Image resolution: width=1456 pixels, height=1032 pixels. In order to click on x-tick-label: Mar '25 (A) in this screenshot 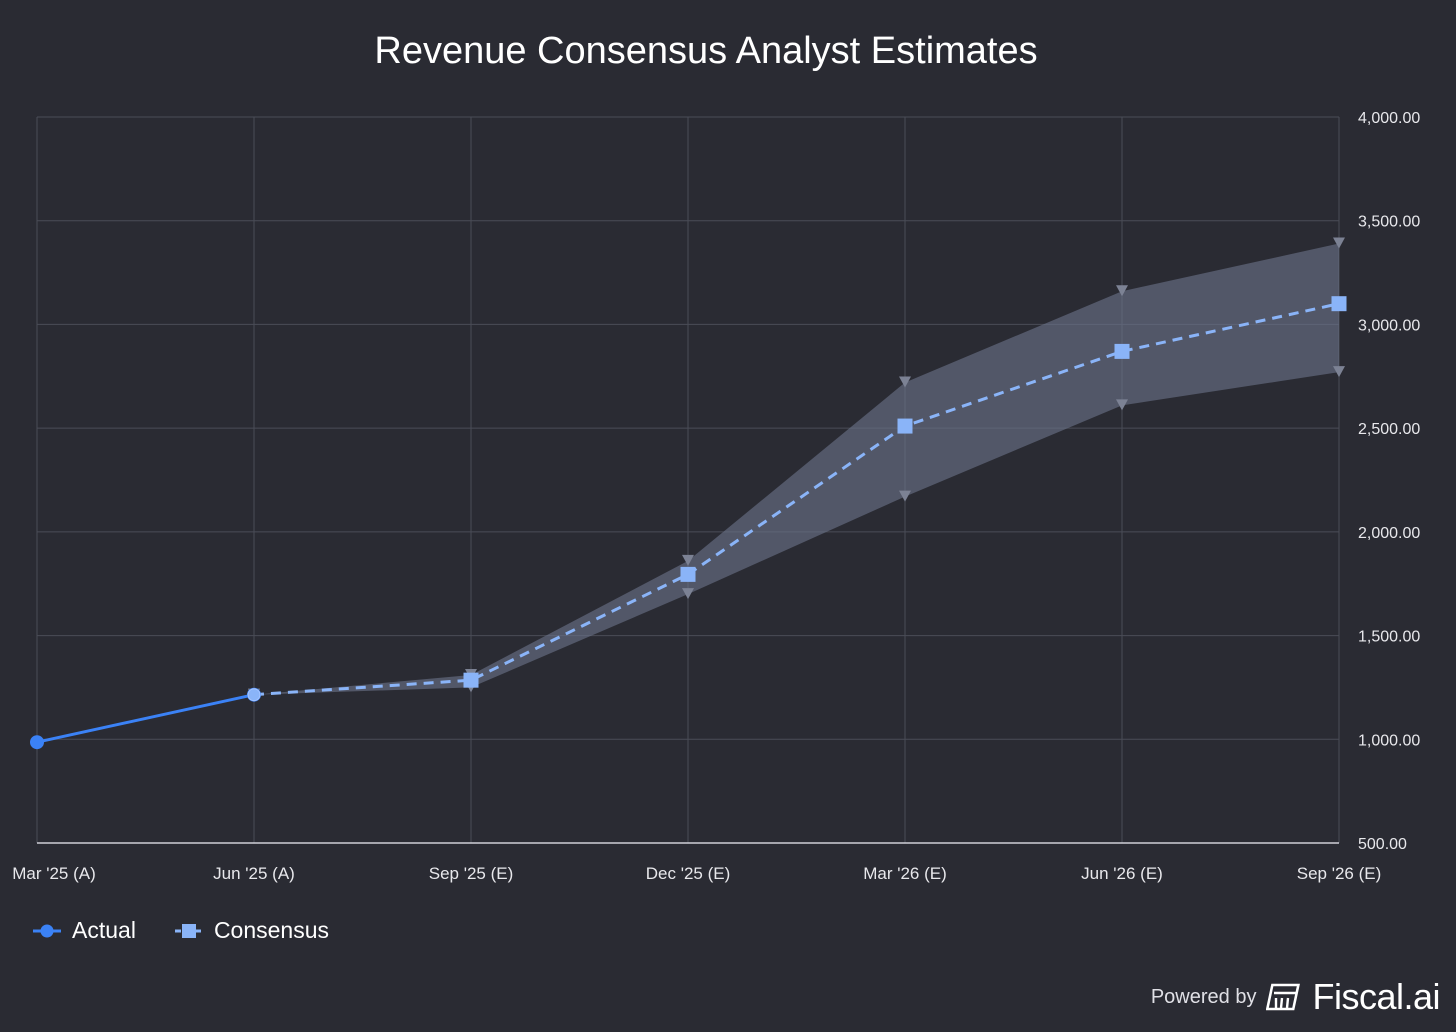, I will do `click(54, 873)`.